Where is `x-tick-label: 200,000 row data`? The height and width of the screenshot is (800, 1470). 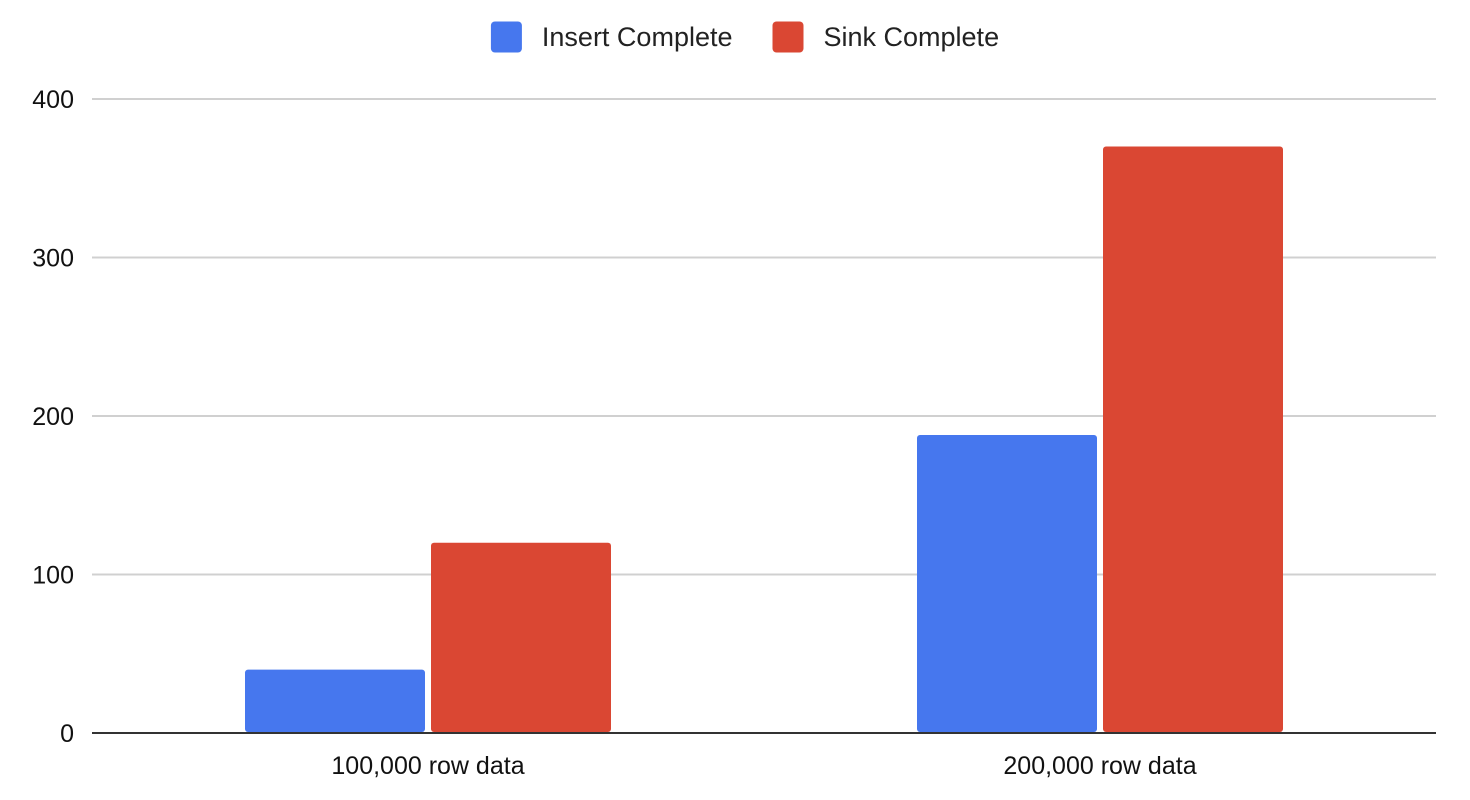
x-tick-label: 200,000 row data is located at coordinates (1099, 766).